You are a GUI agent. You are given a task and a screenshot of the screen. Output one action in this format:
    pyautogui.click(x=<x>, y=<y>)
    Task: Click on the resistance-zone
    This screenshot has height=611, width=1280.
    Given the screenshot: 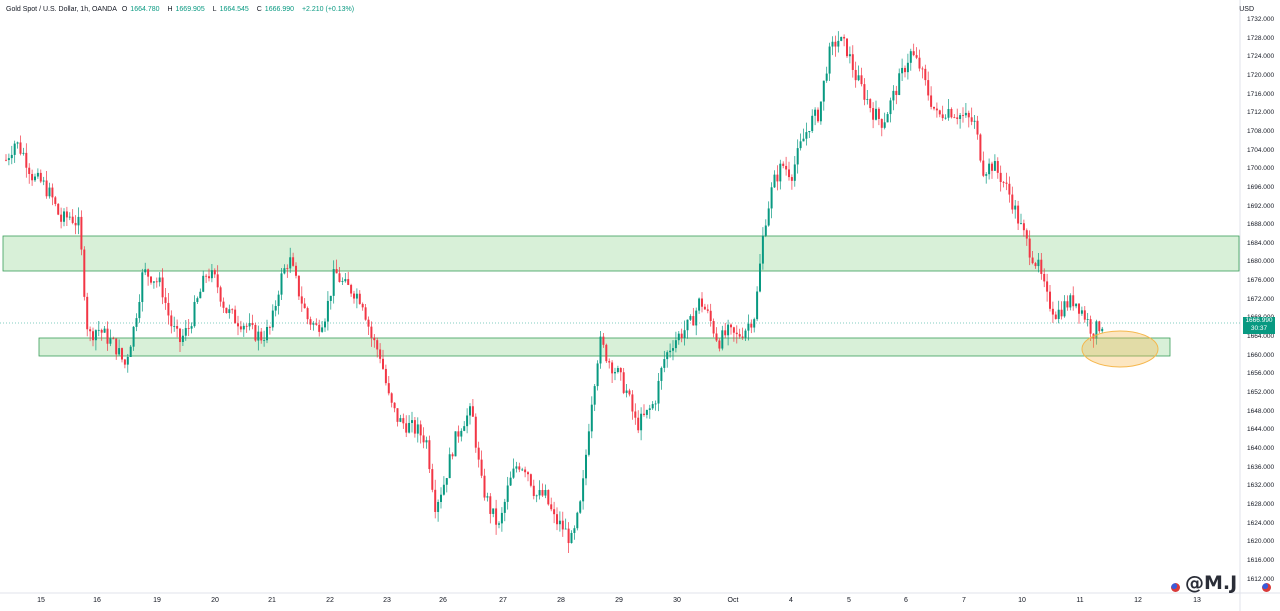 What is the action you would take?
    pyautogui.click(x=621, y=253)
    